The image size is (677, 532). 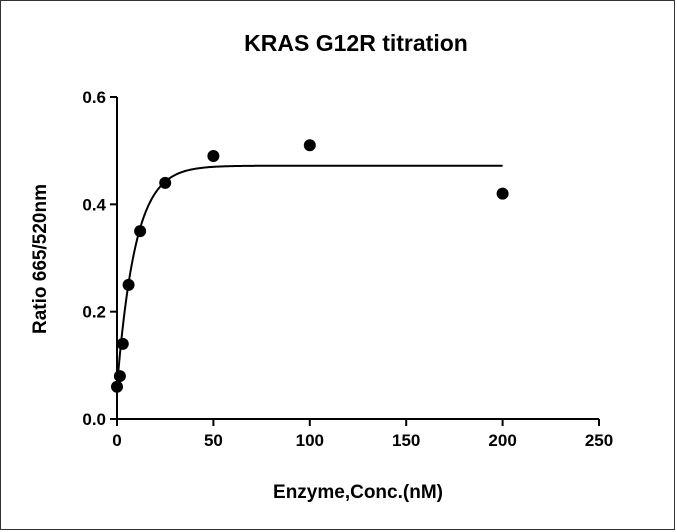 I want to click on y-tick-label: 0.4, so click(x=94, y=204).